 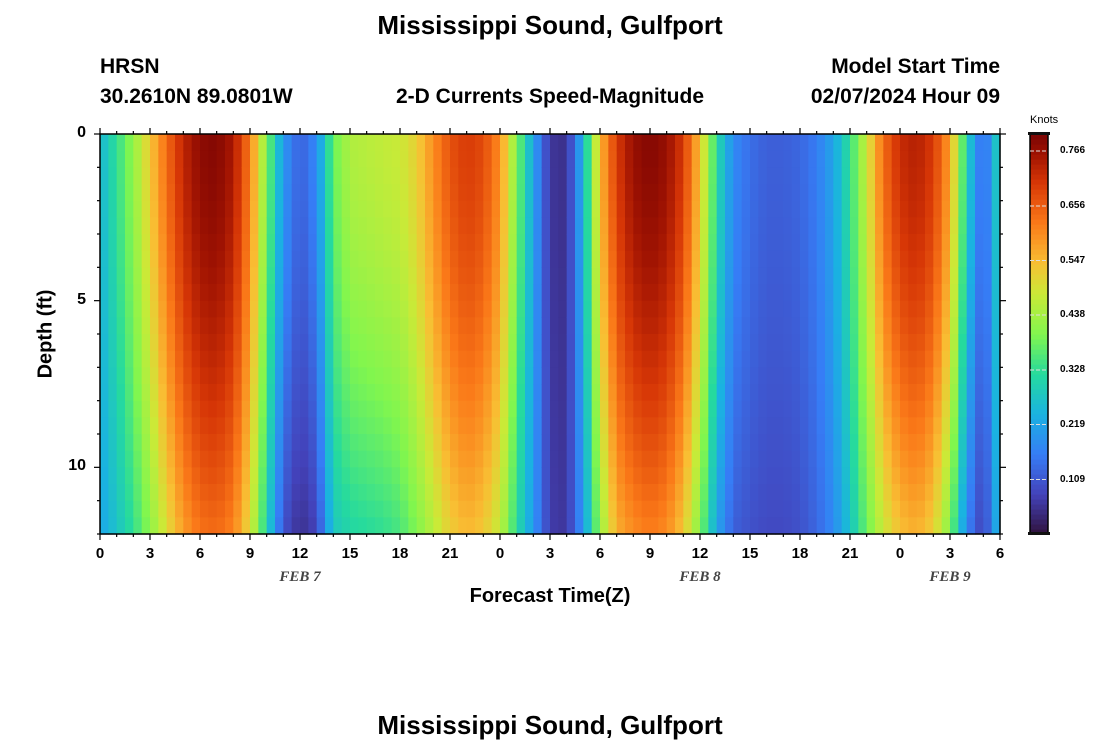 What do you see at coordinates (1039, 142) in the screenshot?
I see `colorbar-segment` at bounding box center [1039, 142].